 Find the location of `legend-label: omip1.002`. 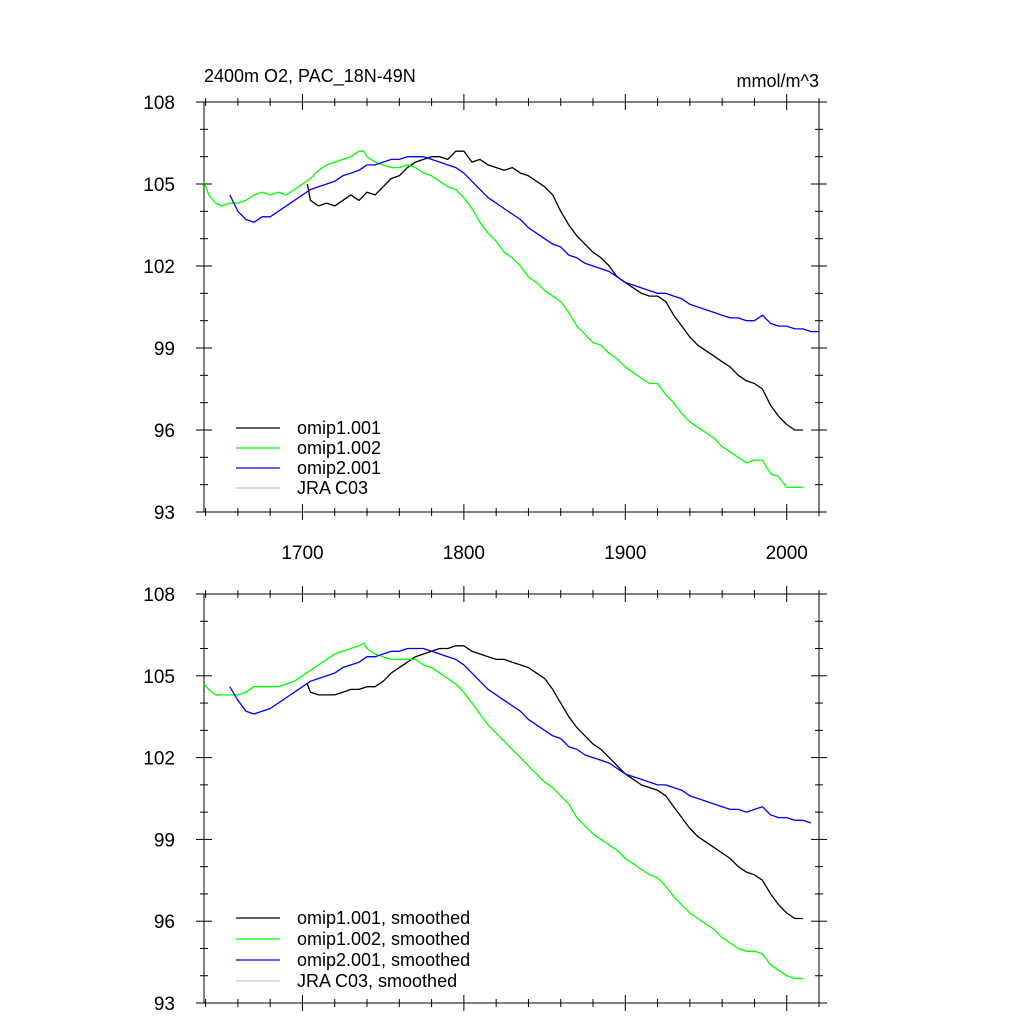

legend-label: omip1.002 is located at coordinates (339, 448).